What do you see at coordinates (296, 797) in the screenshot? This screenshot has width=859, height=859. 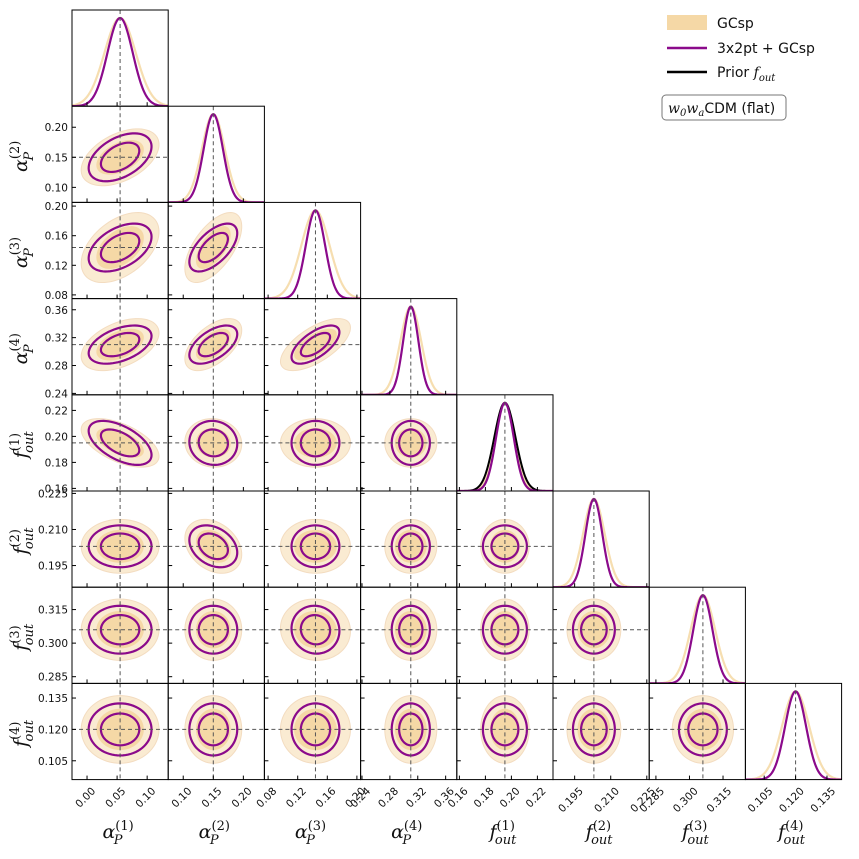 I see `x-tick-label: 0.12` at bounding box center [296, 797].